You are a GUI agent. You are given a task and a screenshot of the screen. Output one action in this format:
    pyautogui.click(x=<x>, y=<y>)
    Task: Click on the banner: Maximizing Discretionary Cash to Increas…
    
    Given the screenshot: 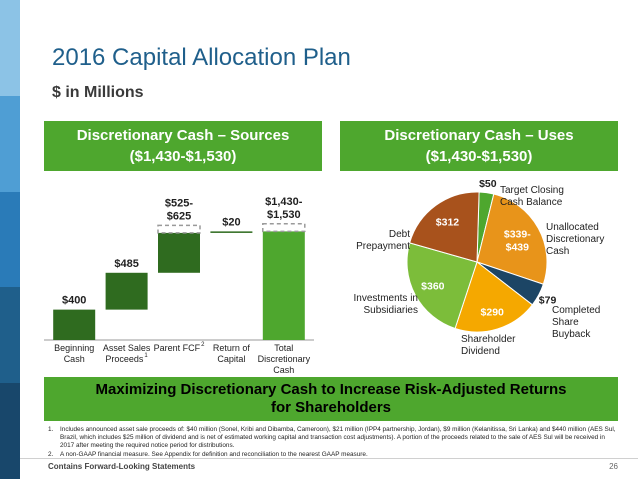 What is the action you would take?
    pyautogui.click(x=331, y=399)
    